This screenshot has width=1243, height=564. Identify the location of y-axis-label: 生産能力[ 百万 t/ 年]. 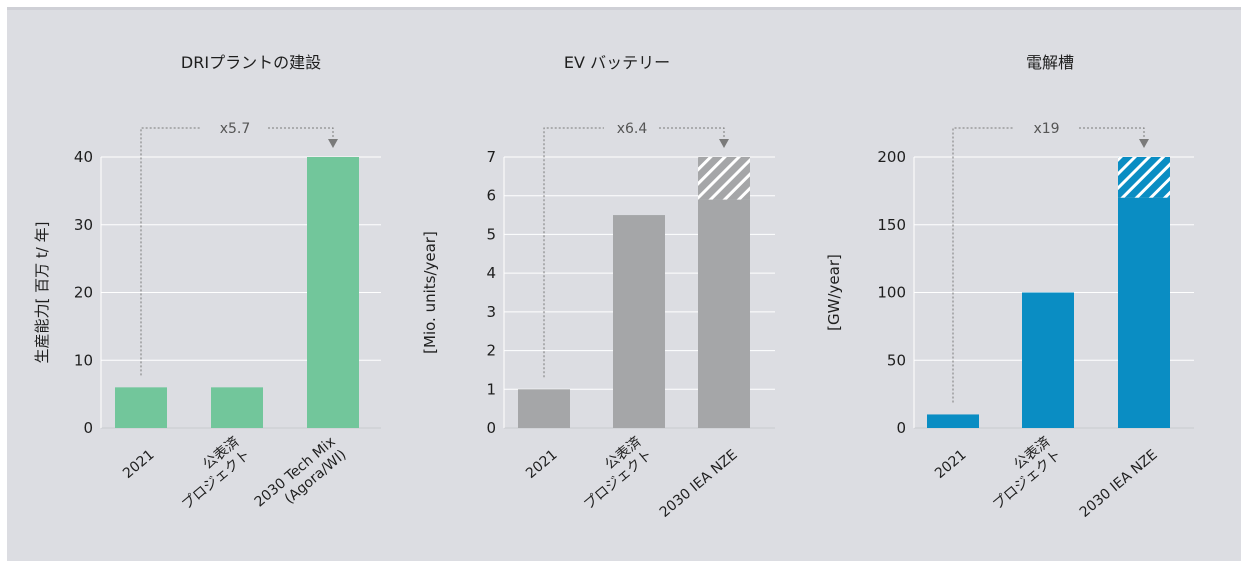
(42, 293).